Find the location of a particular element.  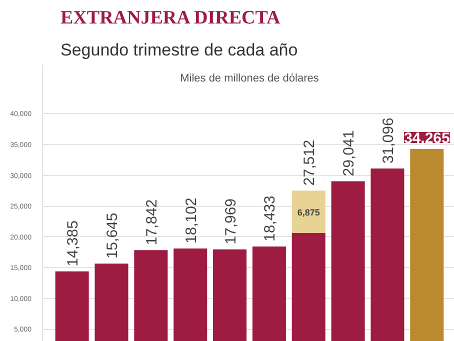

chart-title: EXTRANJERA DIRECTA is located at coordinates (170, 18).